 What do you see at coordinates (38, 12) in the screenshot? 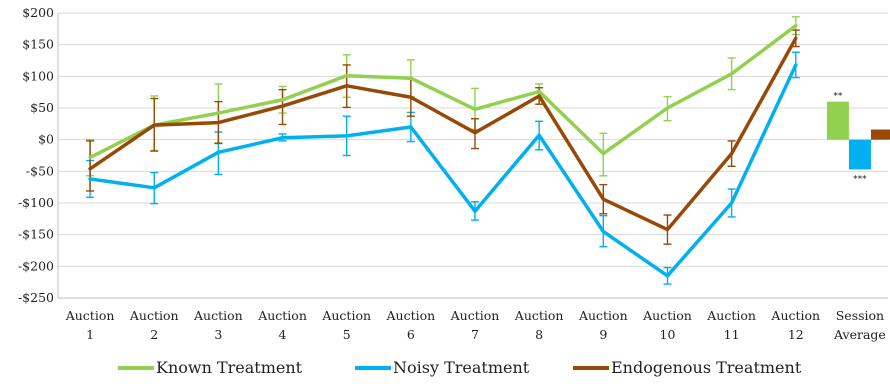
I see `y-tick-label: $200` at bounding box center [38, 12].